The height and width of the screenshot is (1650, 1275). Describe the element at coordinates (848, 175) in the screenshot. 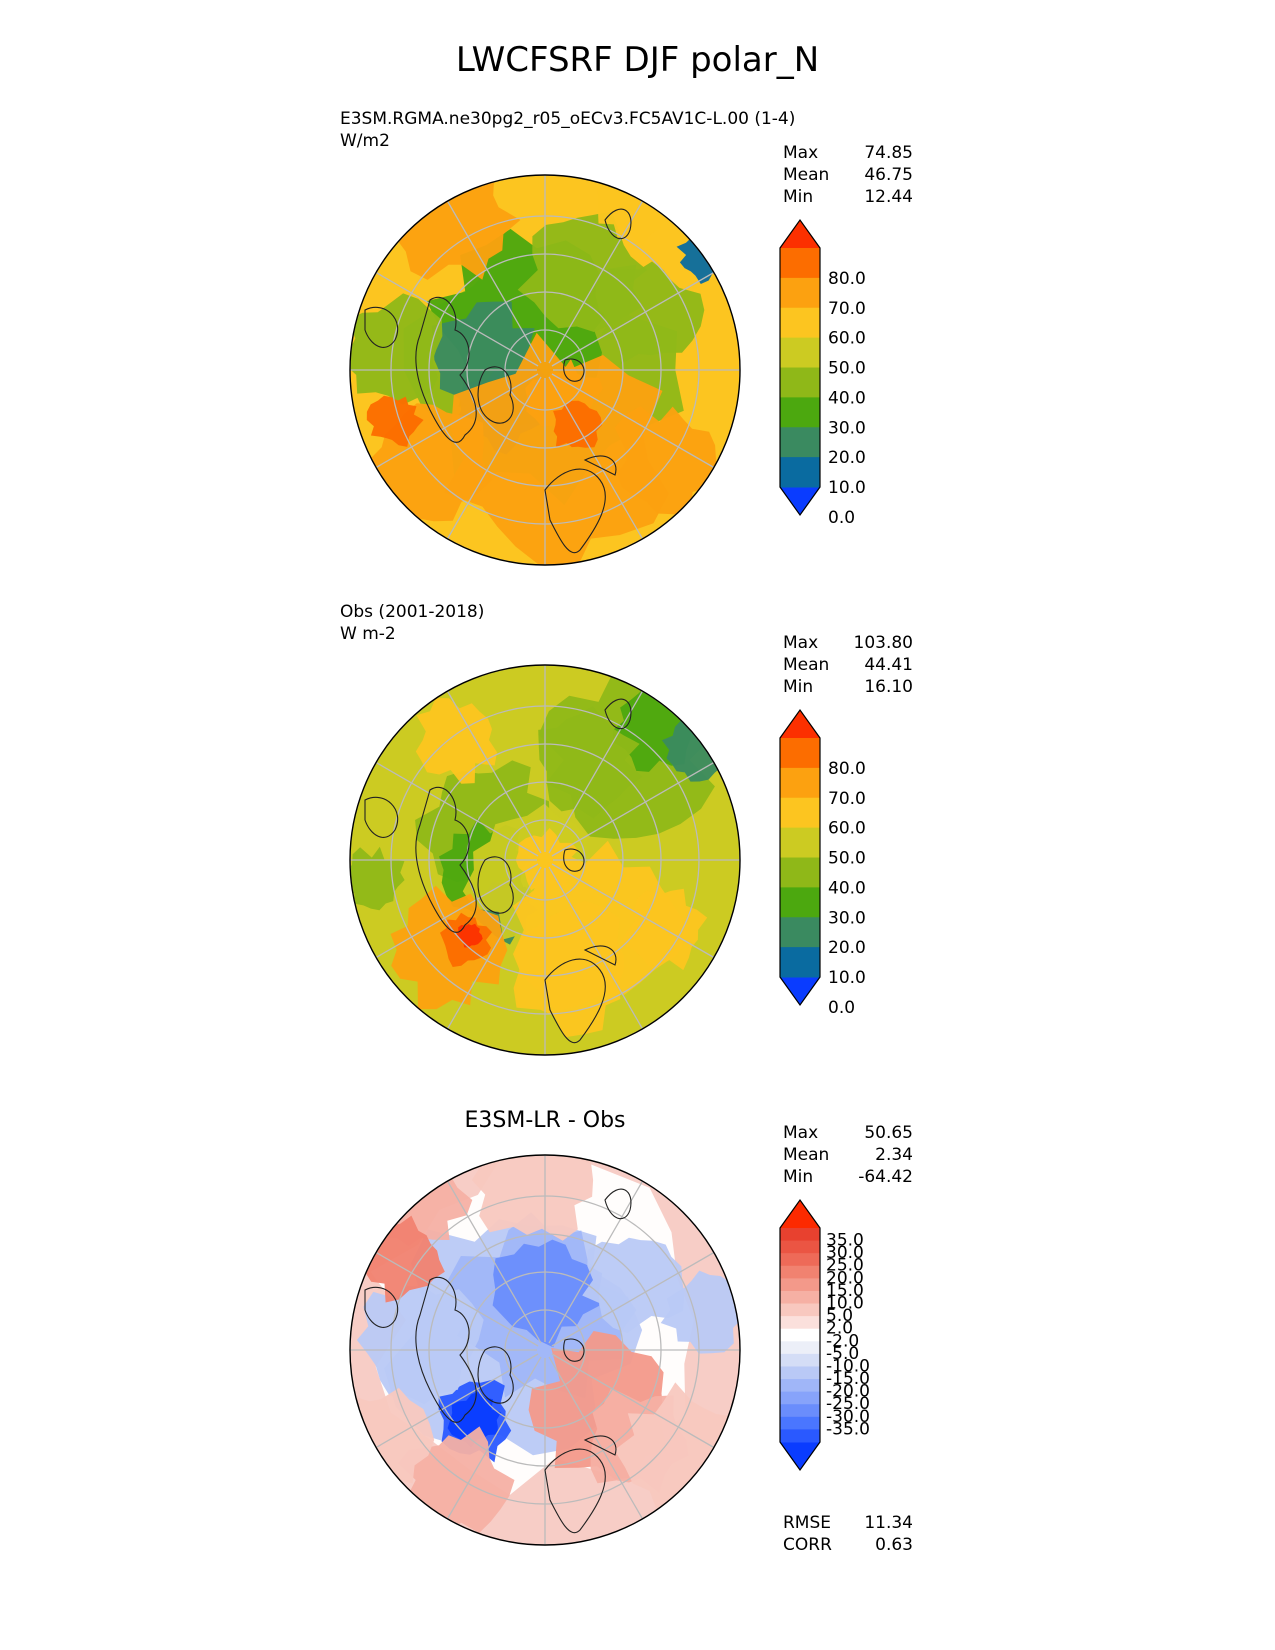

I see `panel-1-stats: Max 74.85 Mean 46.75 Min 12.44` at that location.